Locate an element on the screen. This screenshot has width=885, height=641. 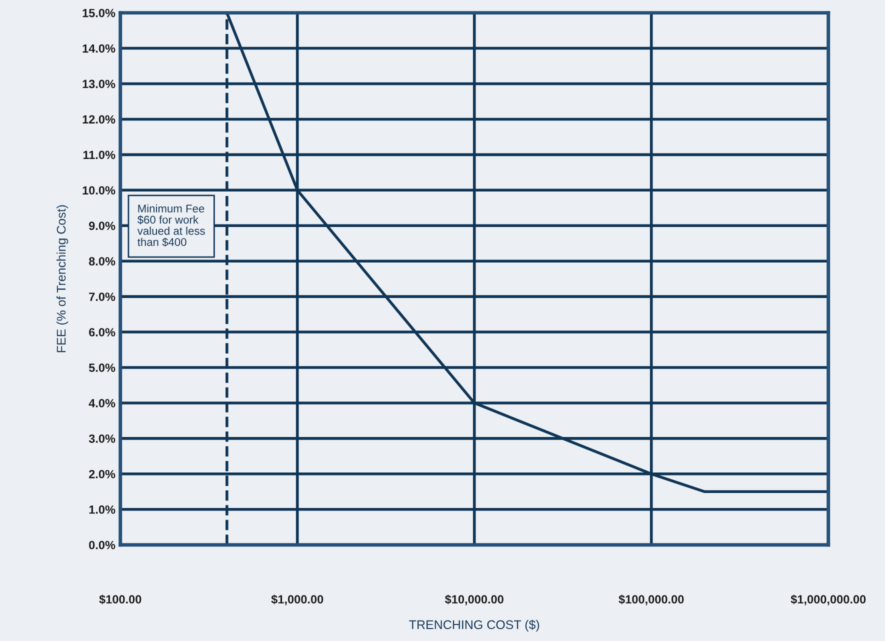
x-tick-label: $1,000,000.00 is located at coordinates (828, 600).